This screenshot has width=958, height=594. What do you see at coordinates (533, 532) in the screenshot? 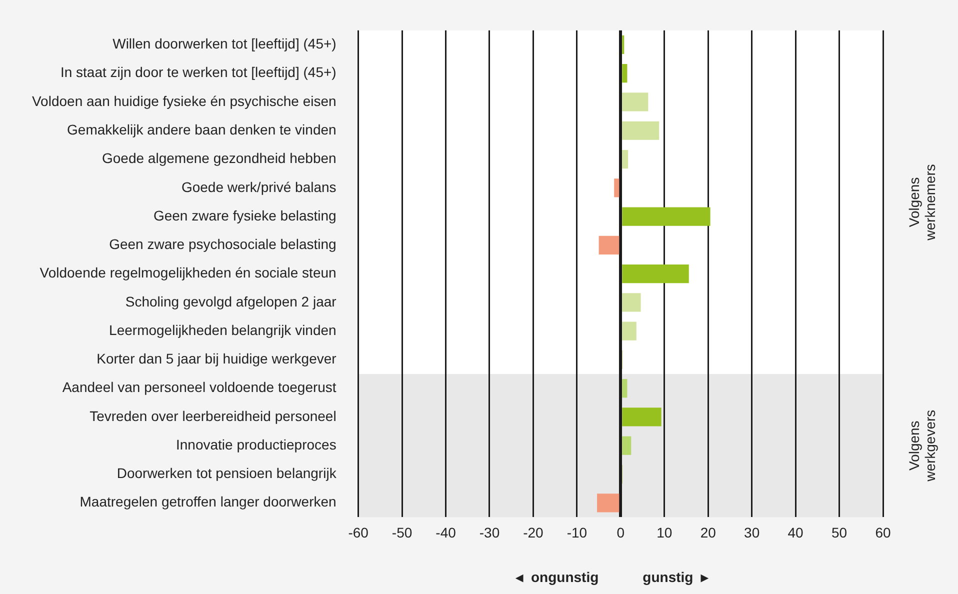
I see `x-tick-label: -20` at bounding box center [533, 532].